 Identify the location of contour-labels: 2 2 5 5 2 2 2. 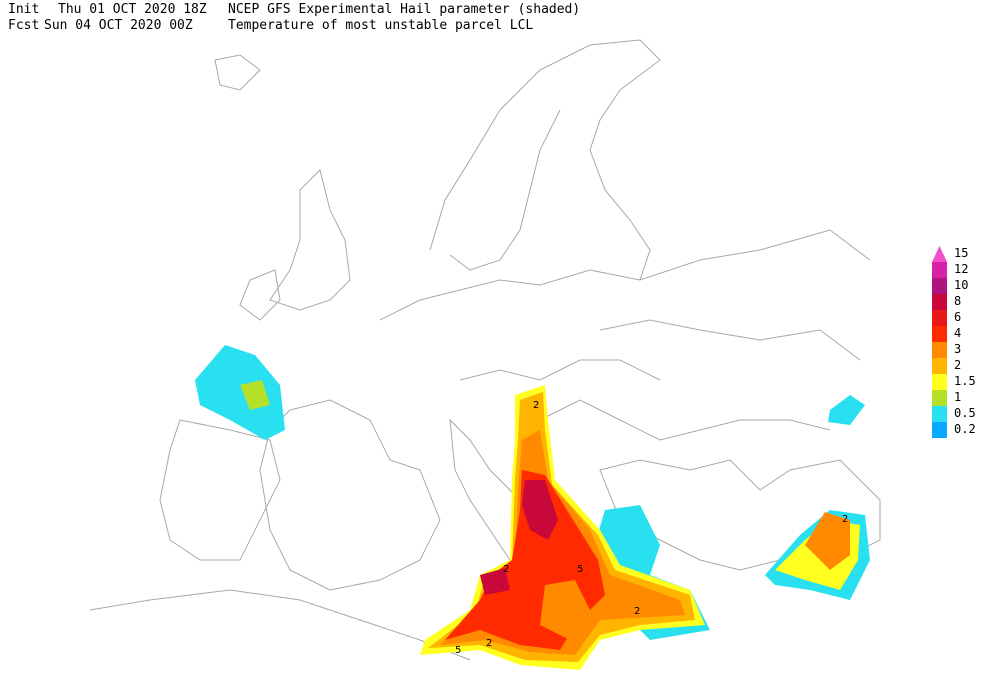
(651, 528).